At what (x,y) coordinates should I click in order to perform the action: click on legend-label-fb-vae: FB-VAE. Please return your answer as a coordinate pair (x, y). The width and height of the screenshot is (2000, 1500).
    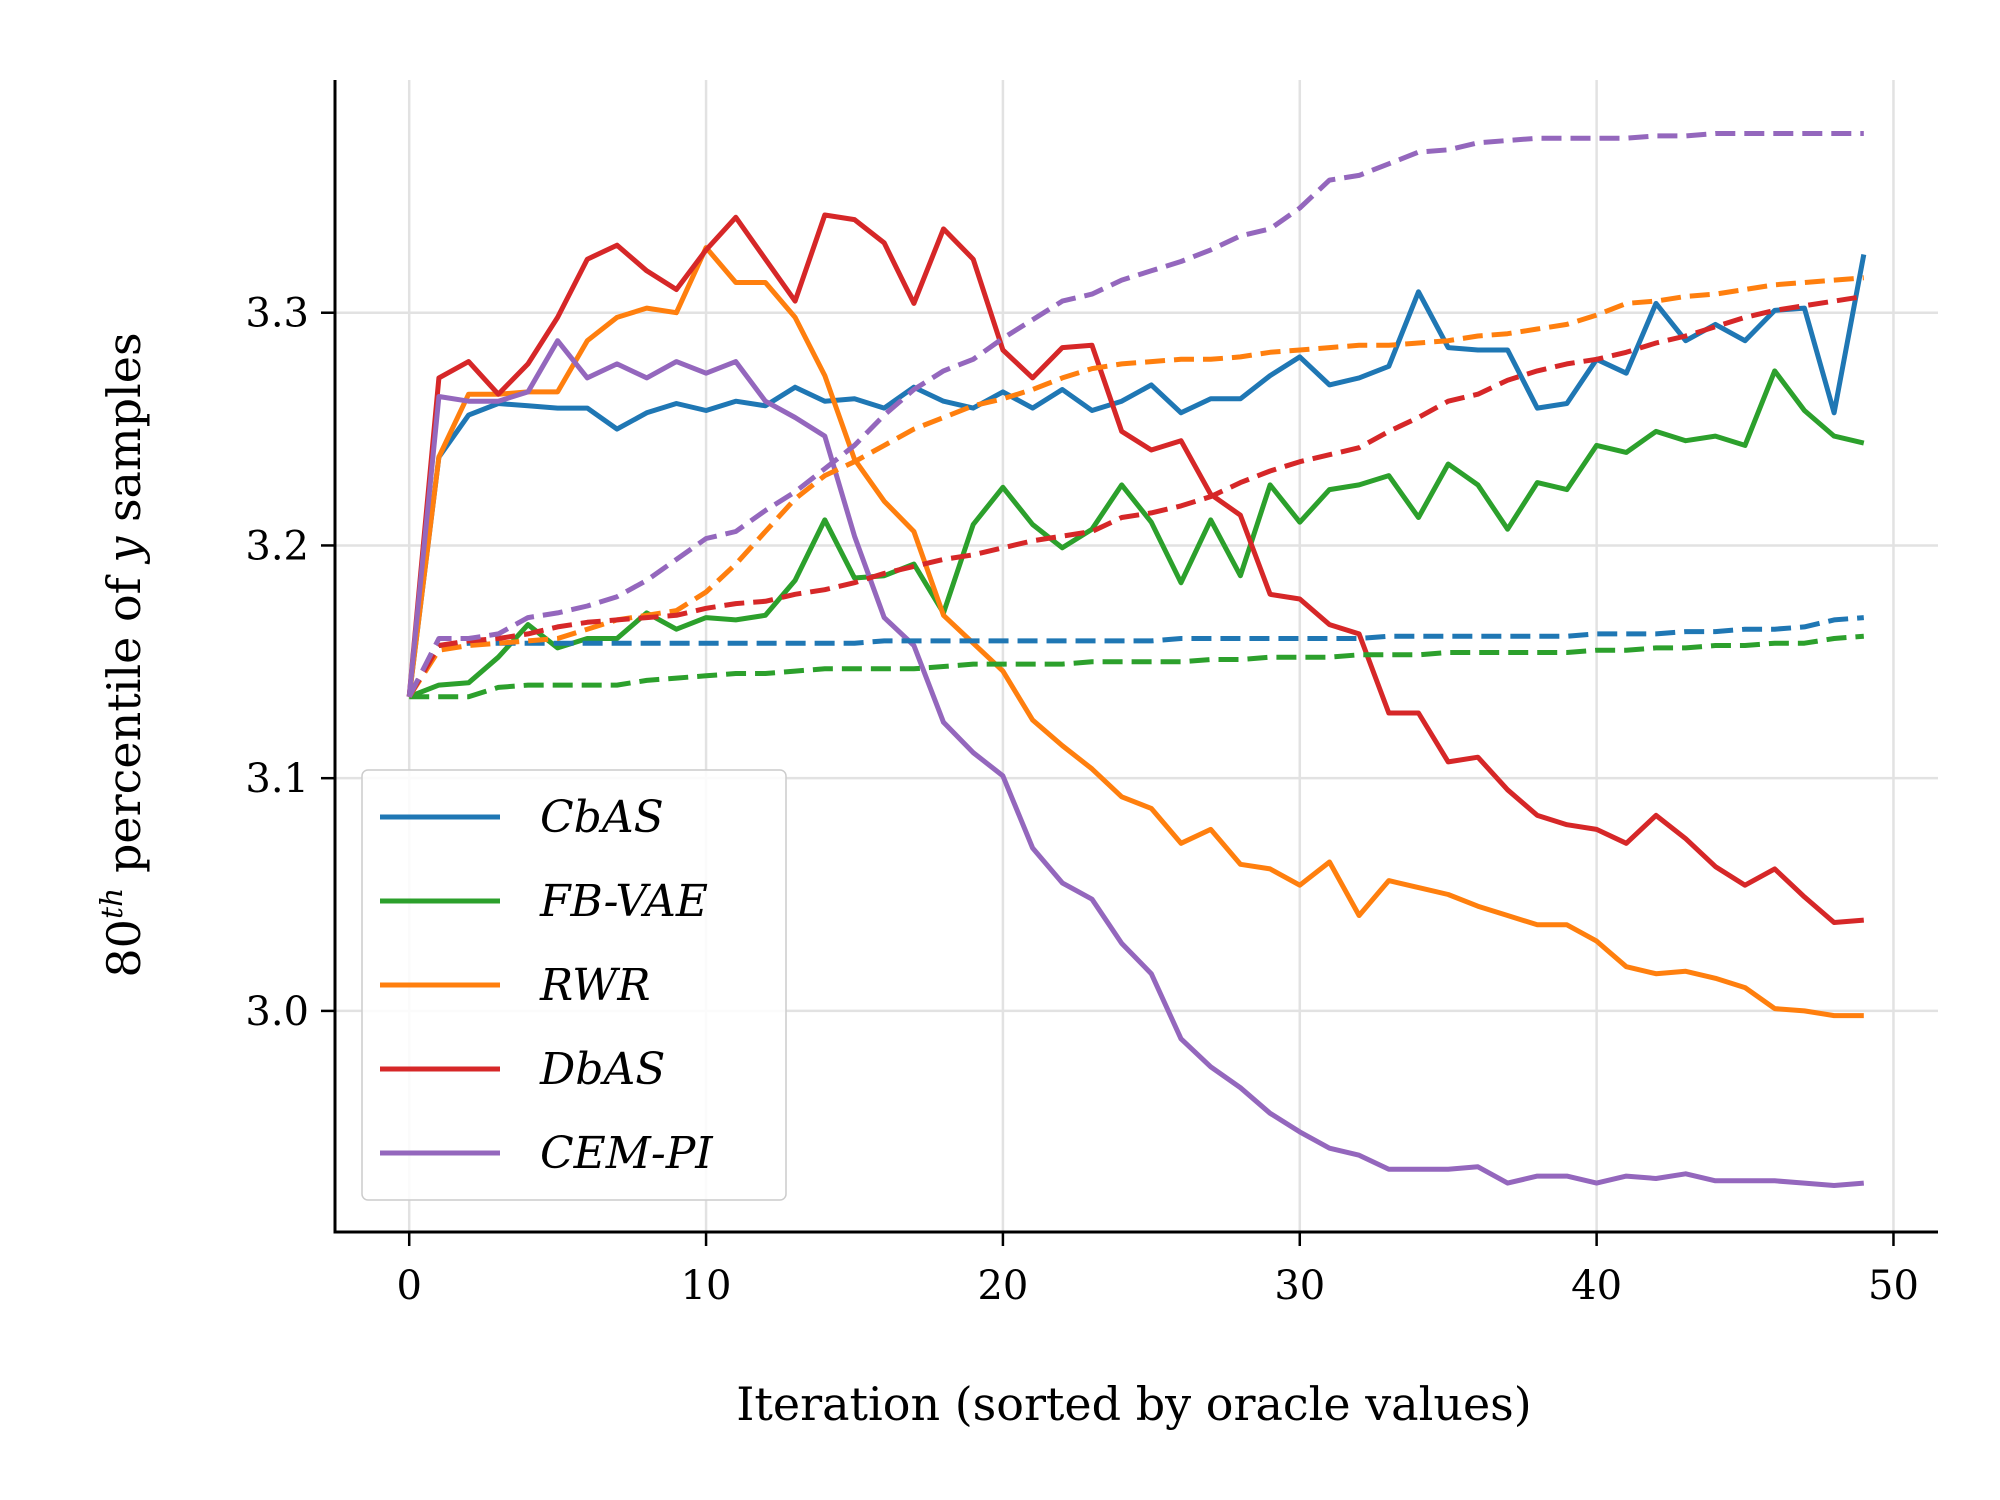
    Looking at the image, I should click on (623, 901).